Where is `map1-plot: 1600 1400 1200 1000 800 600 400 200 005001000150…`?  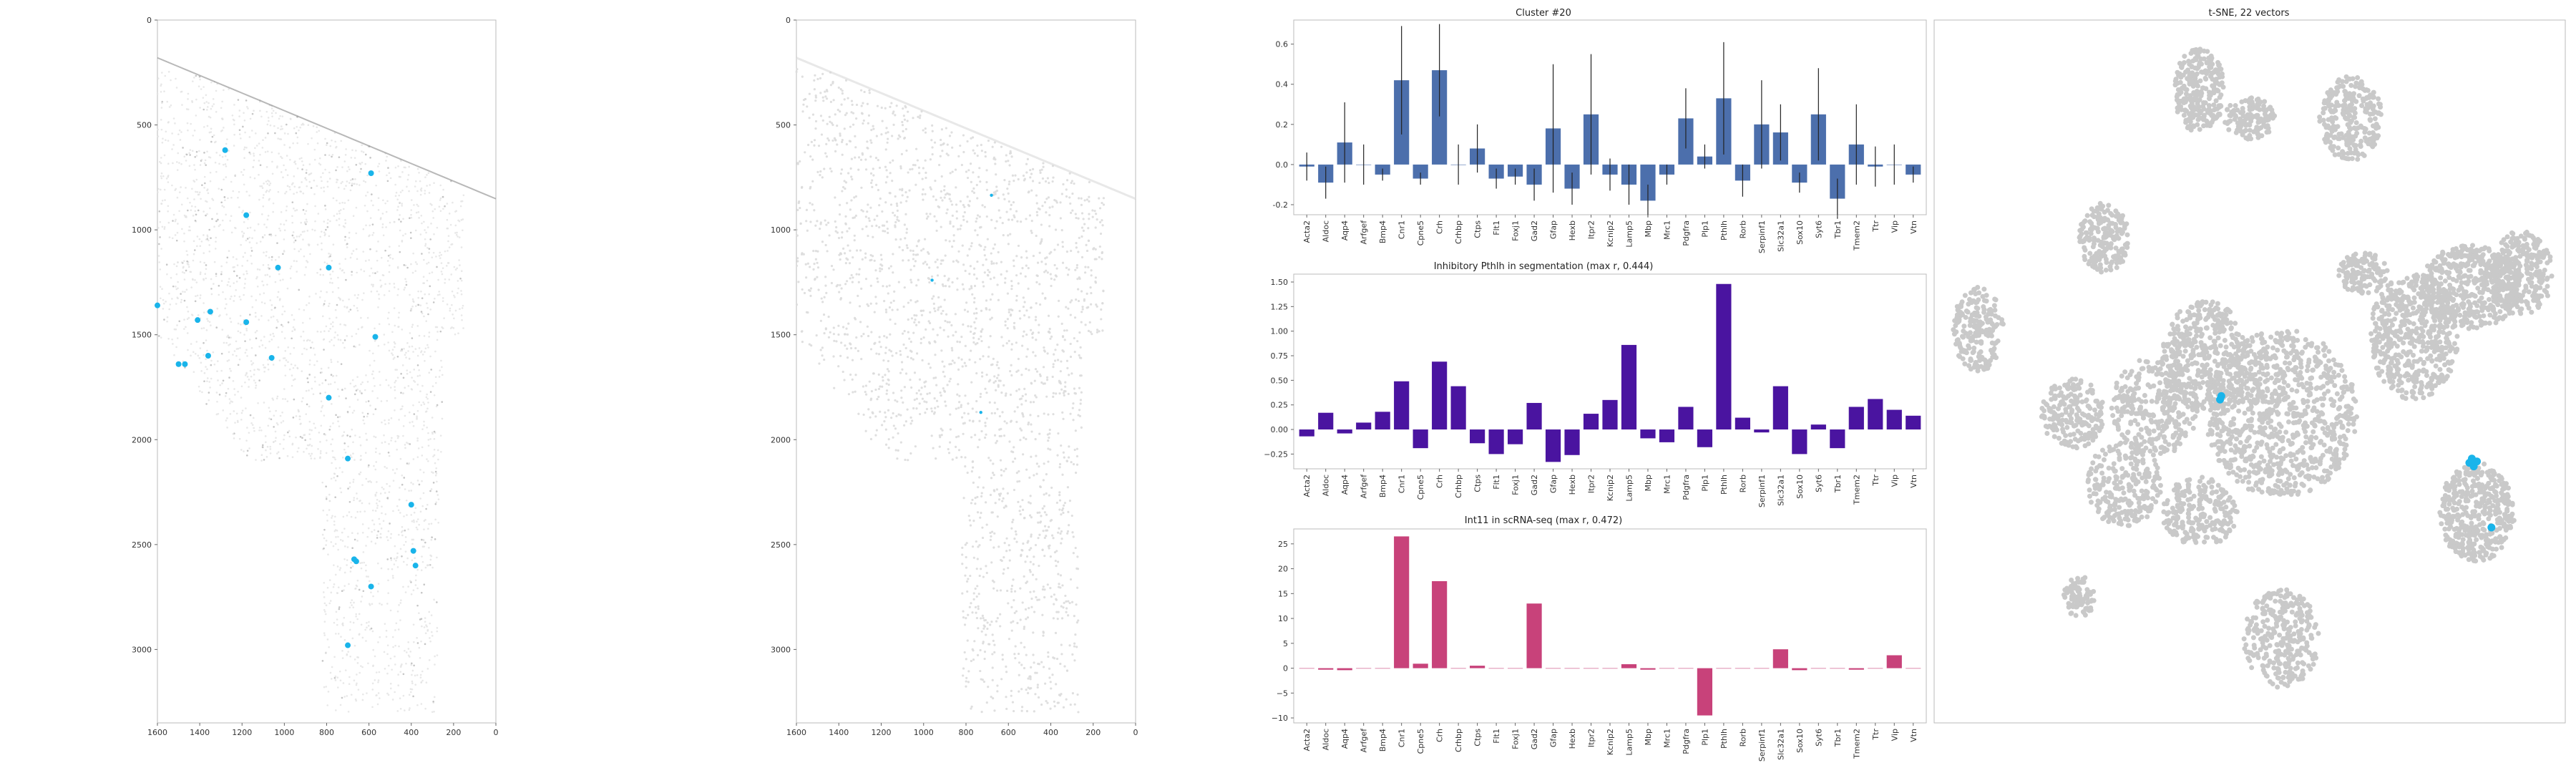
map1-plot: 1600 1400 1200 1000 800 600 400 200 005001000150… is located at coordinates (315, 376).